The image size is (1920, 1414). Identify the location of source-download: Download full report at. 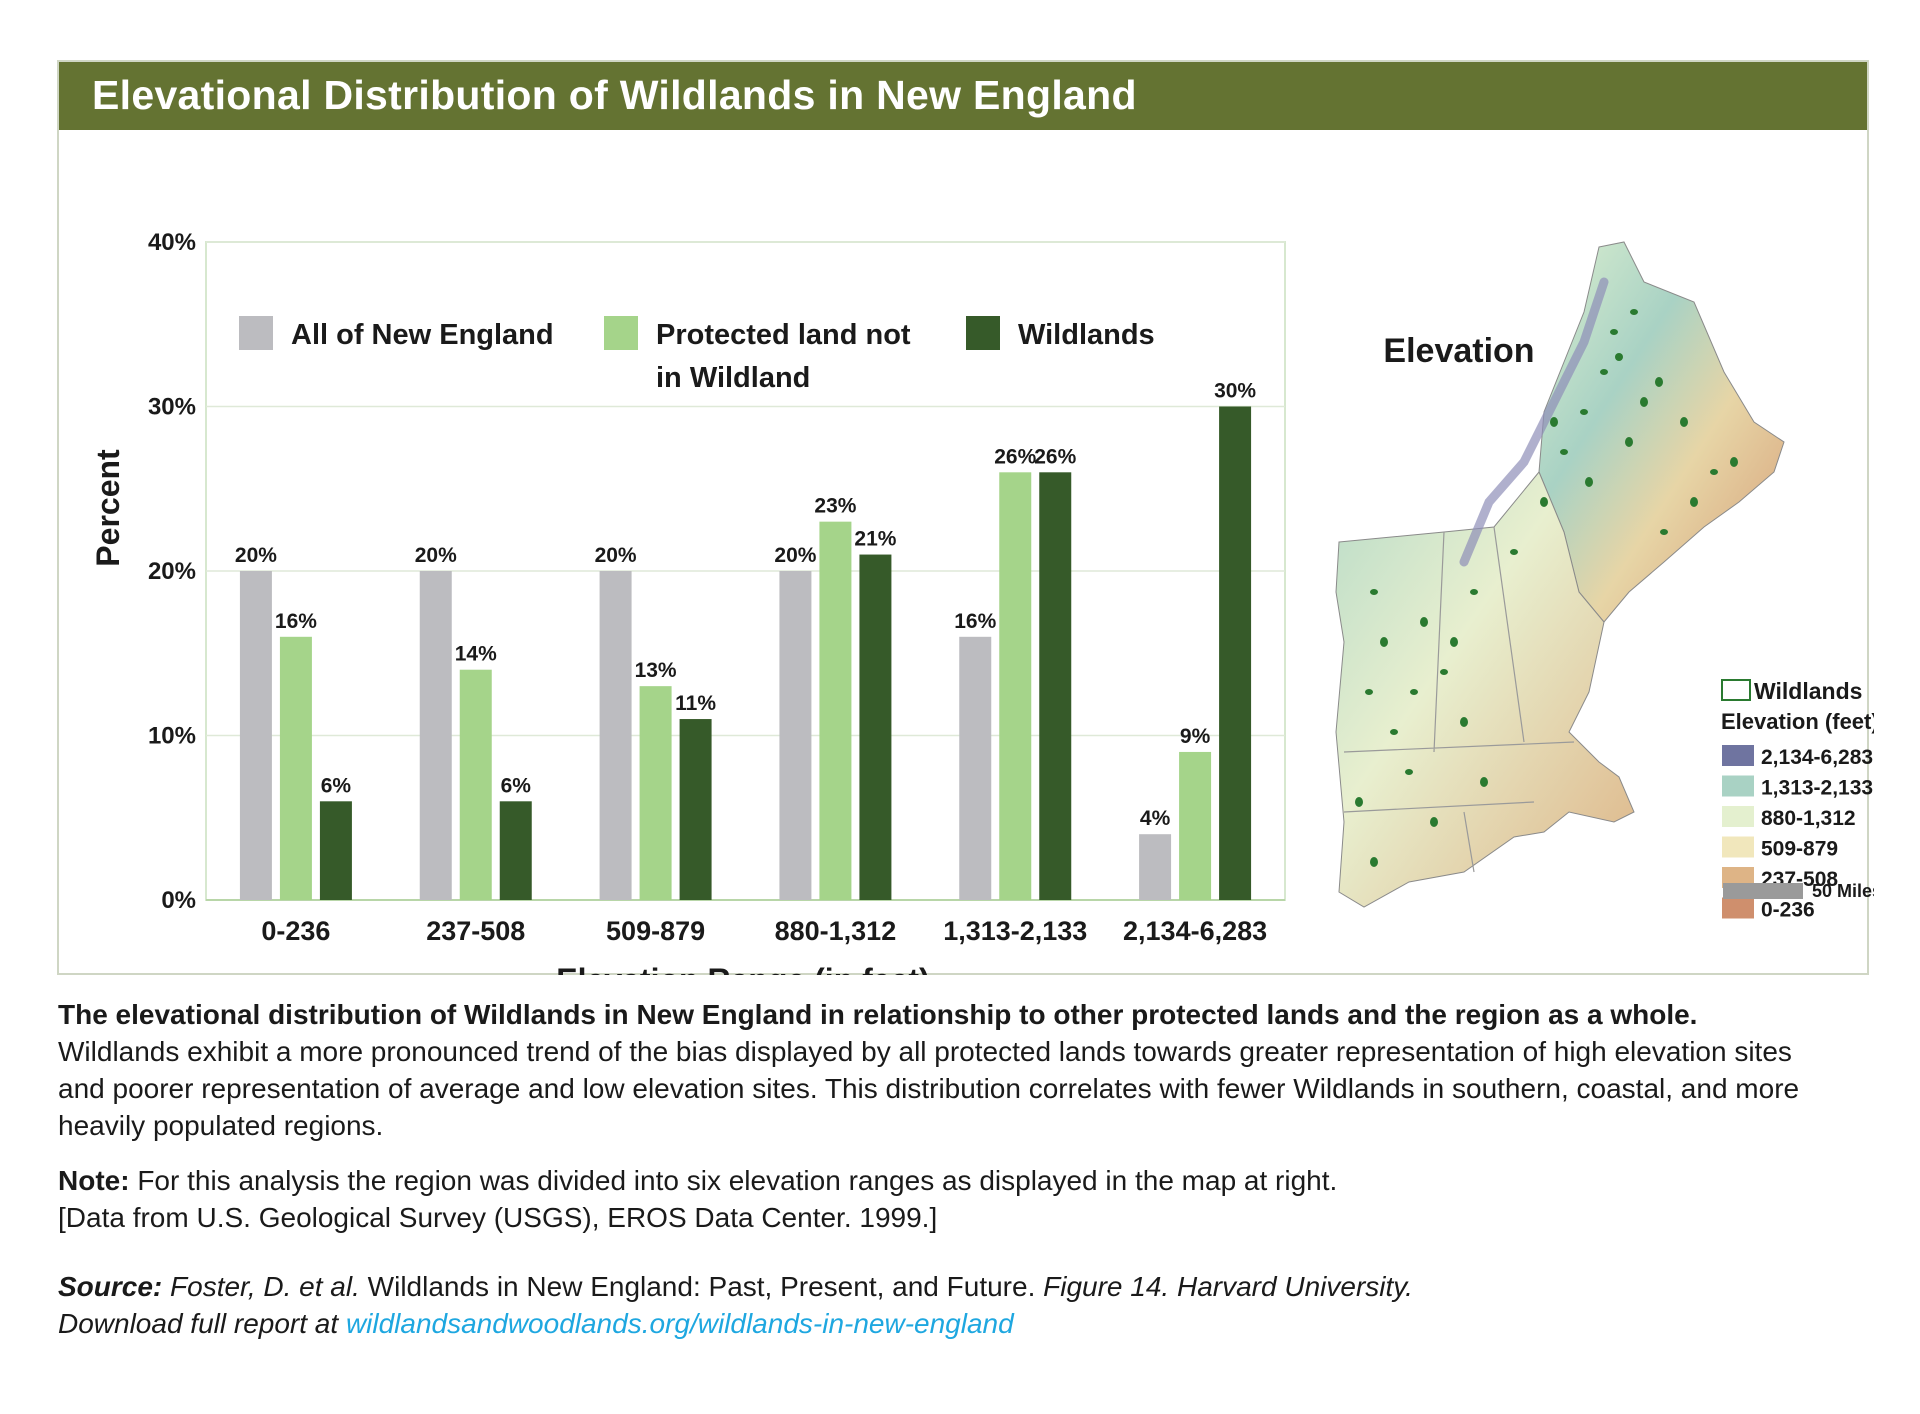
(198, 1323).